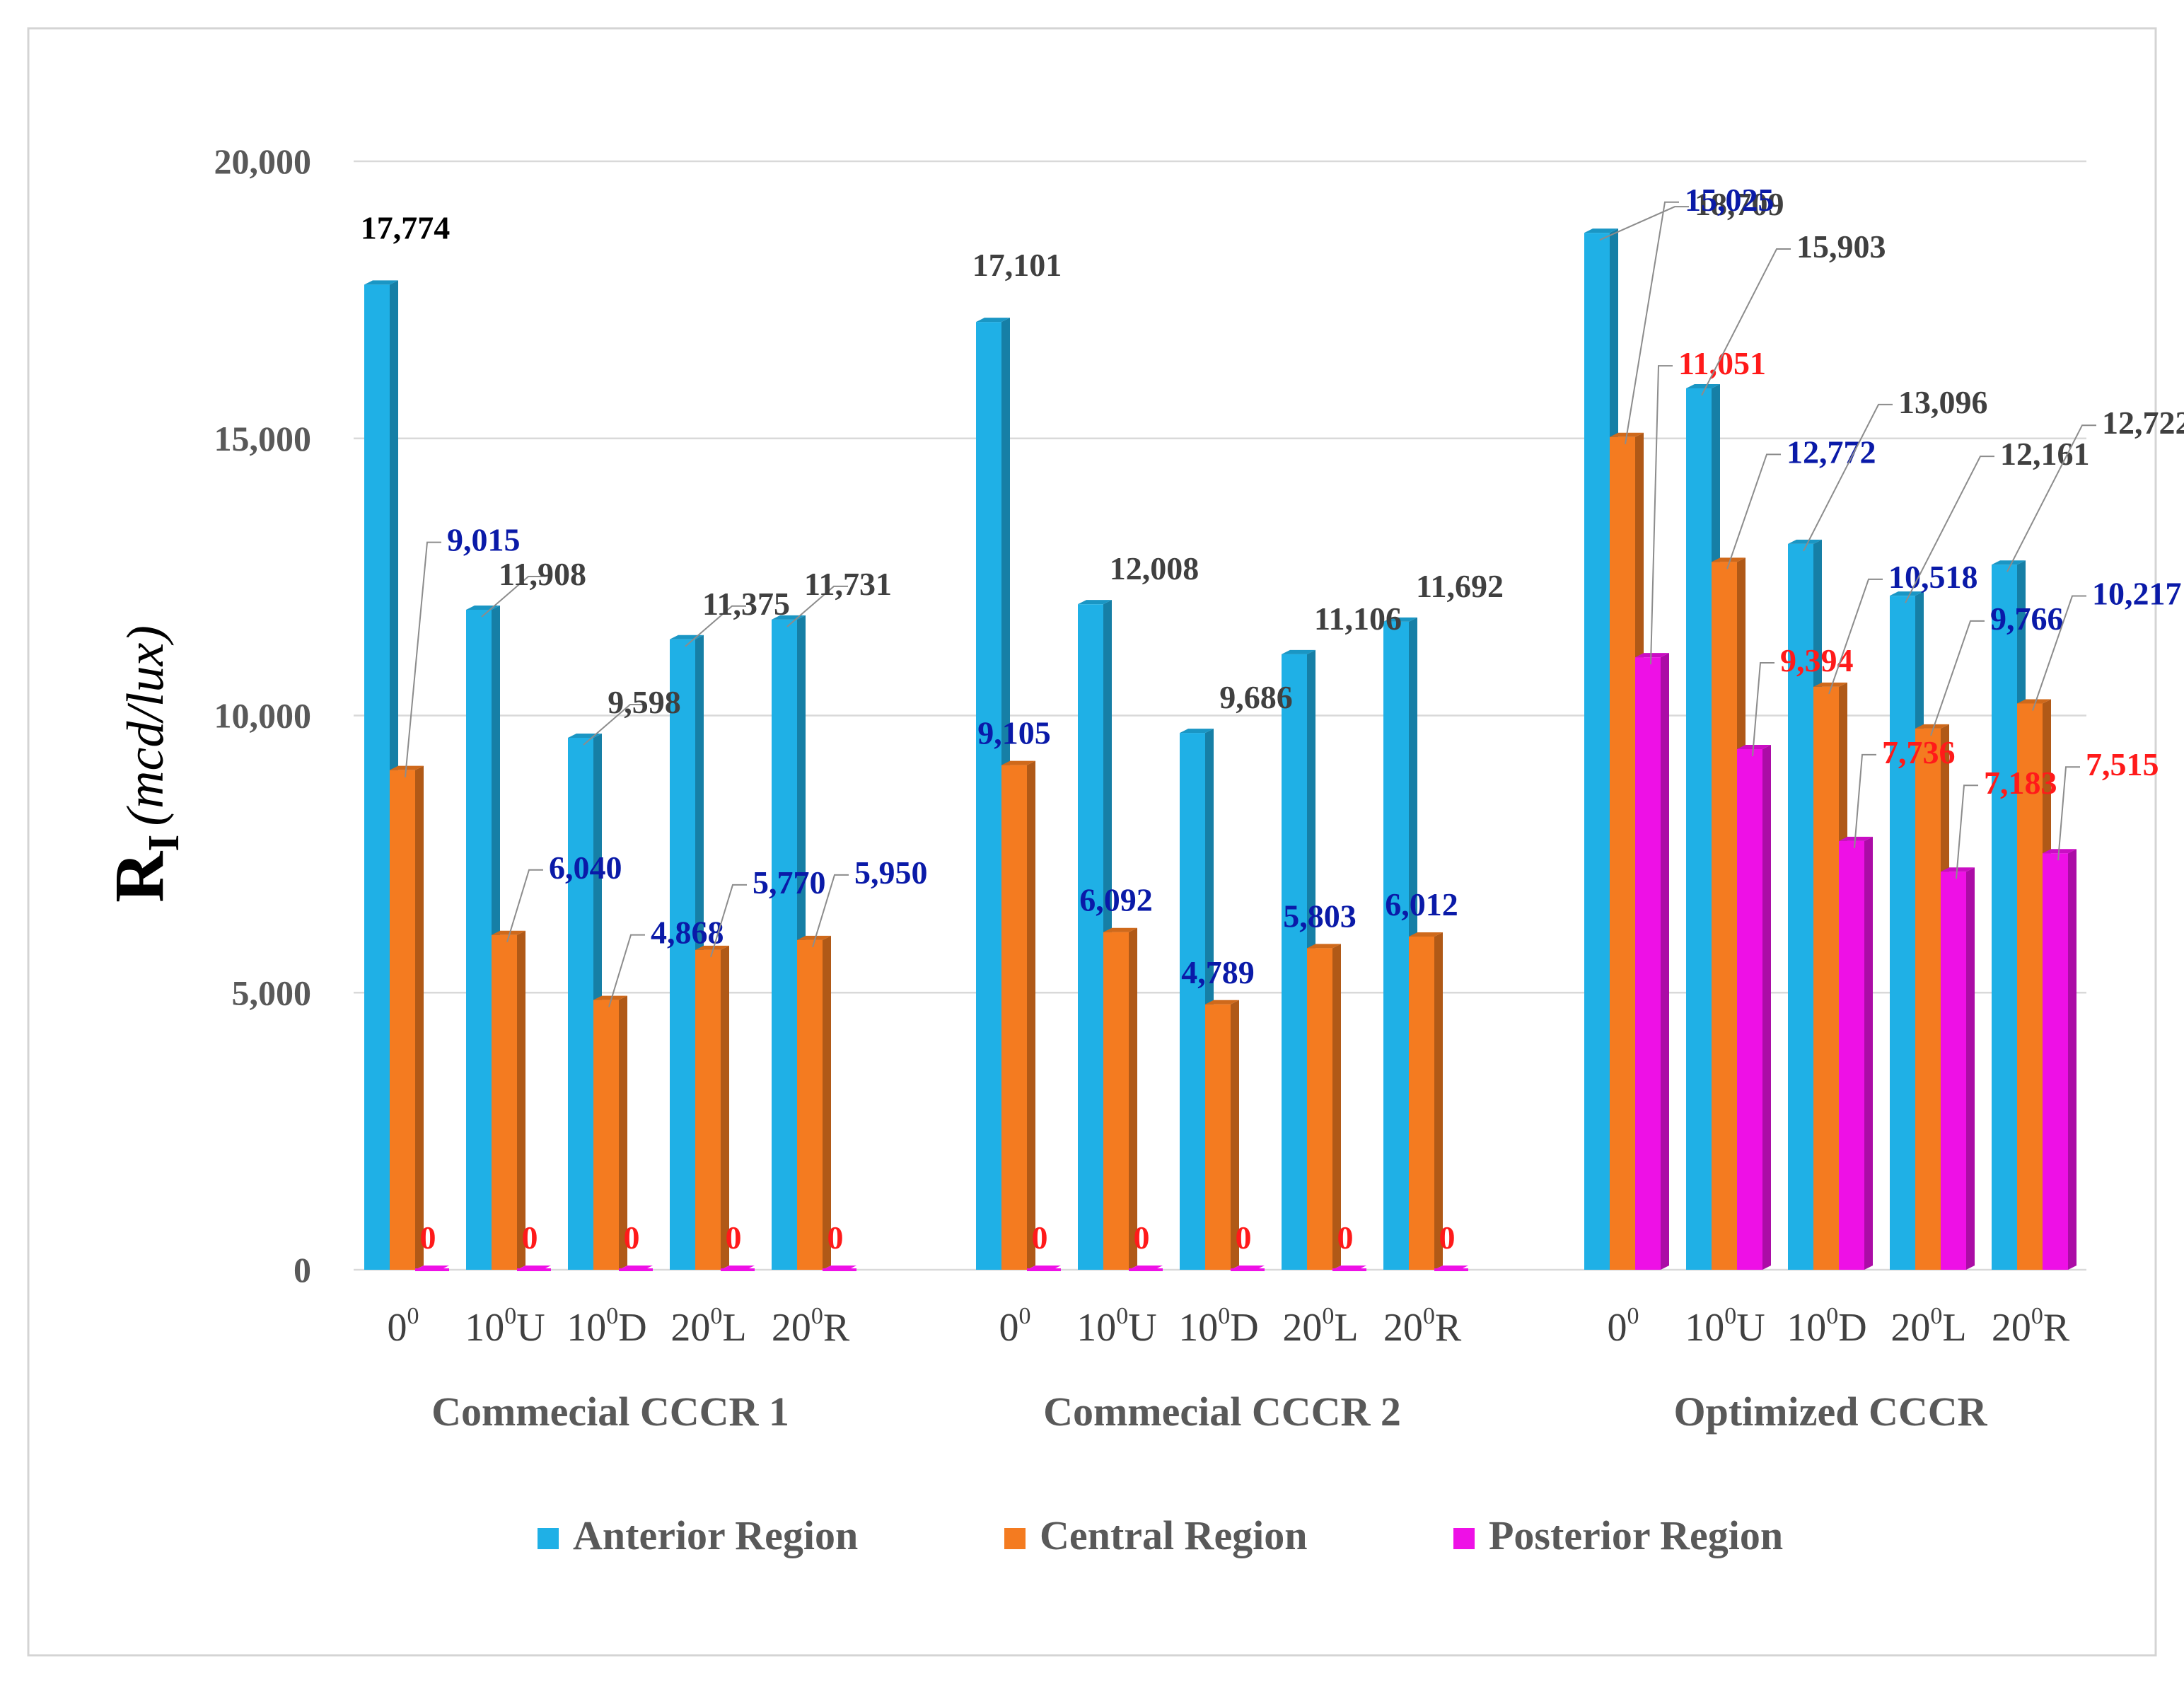 This screenshot has height=1685, width=2184. Describe the element at coordinates (1116, 900) in the screenshot. I see `data-label-central: 6,092` at that location.